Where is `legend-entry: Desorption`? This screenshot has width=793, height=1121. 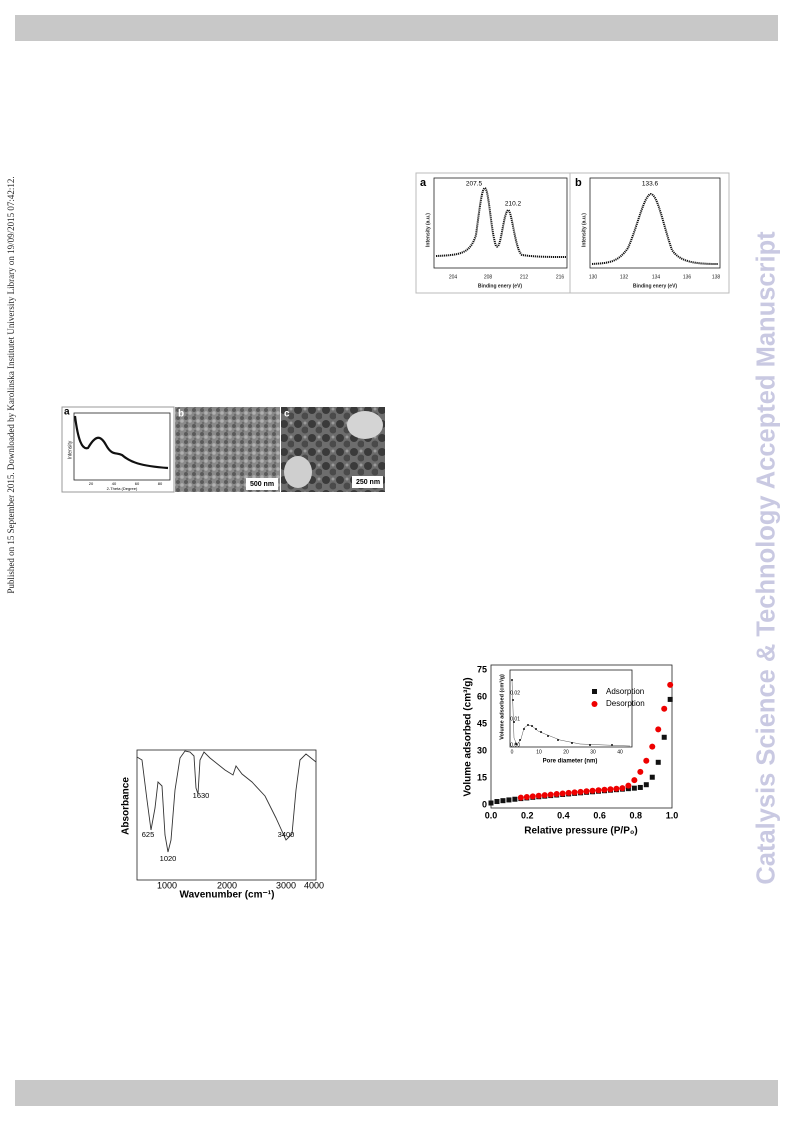 legend-entry: Desorption is located at coordinates (625, 703).